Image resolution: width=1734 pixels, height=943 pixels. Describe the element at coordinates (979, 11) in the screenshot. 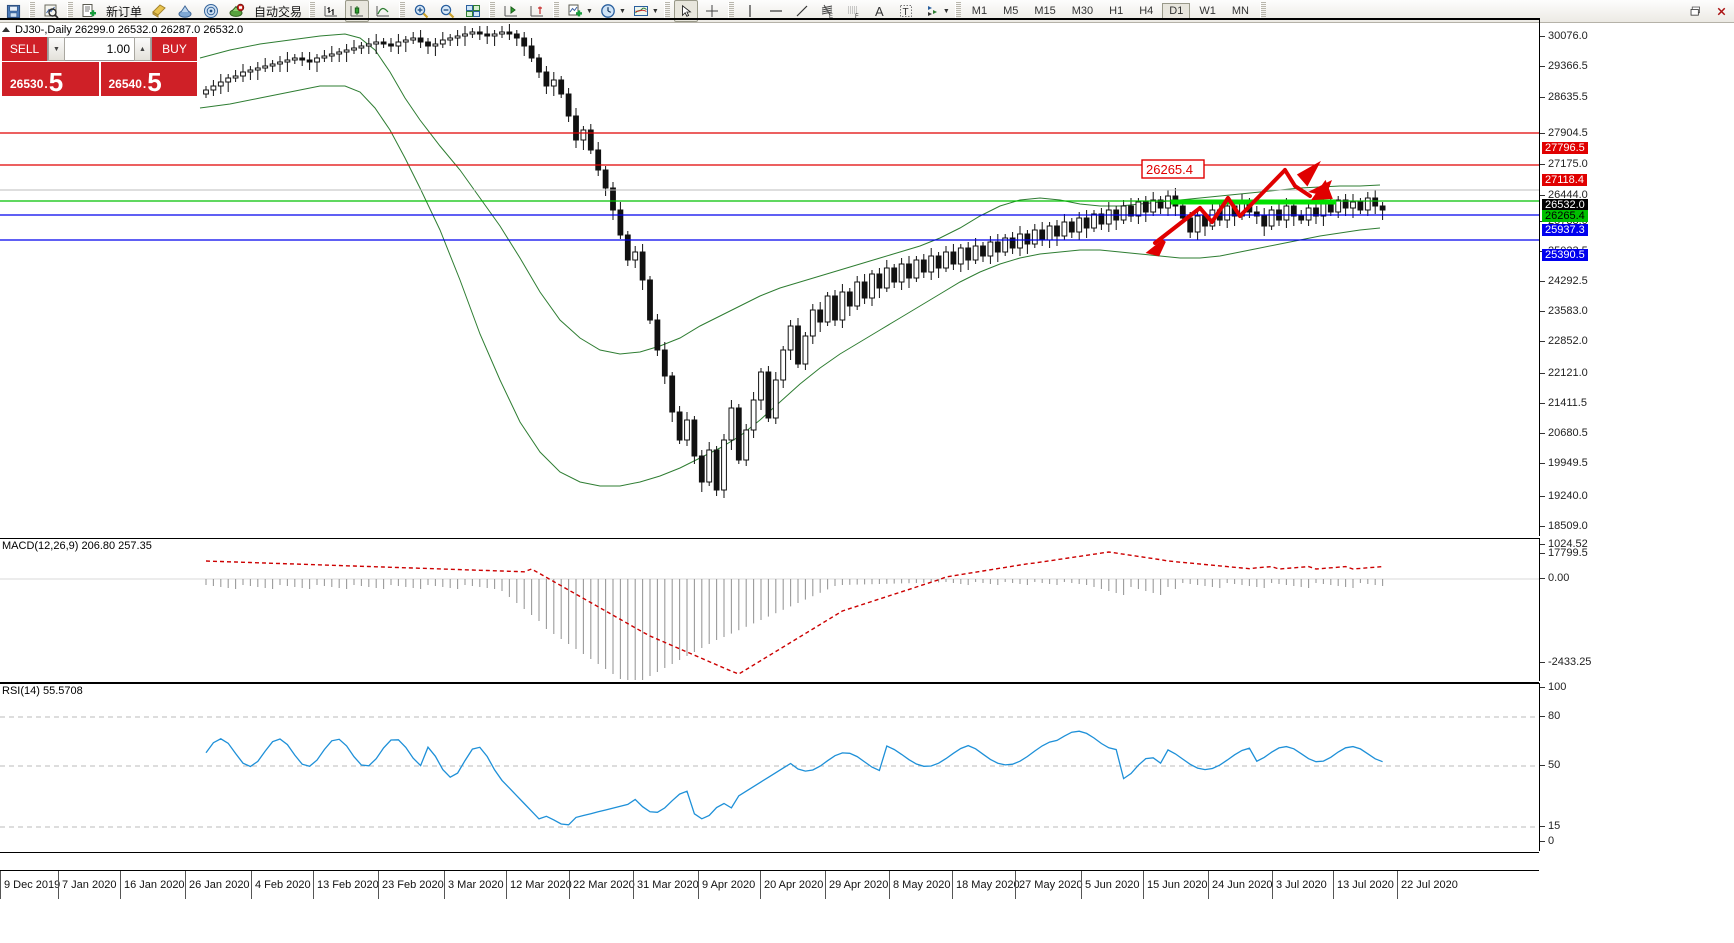

I see `timeframe-m1: M1` at that location.